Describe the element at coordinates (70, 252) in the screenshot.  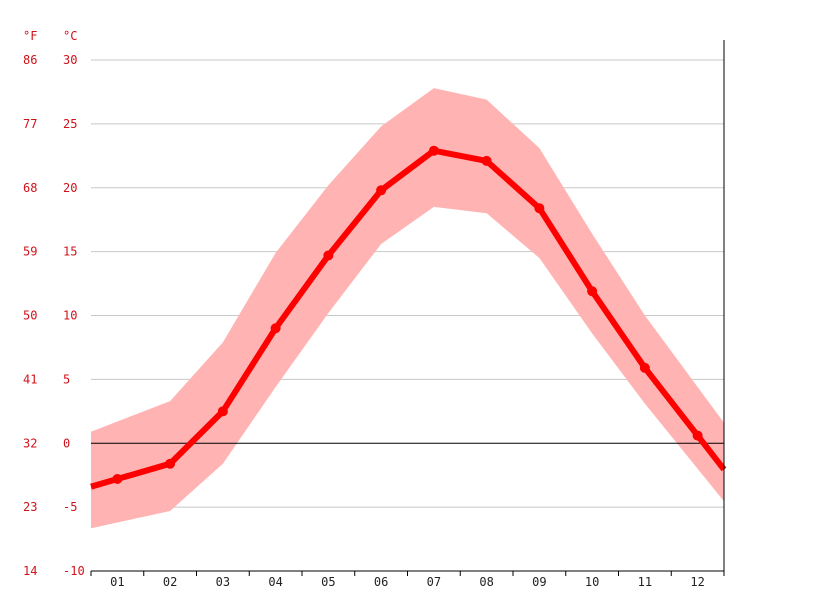
I see `y-tick-celsius: 15` at that location.